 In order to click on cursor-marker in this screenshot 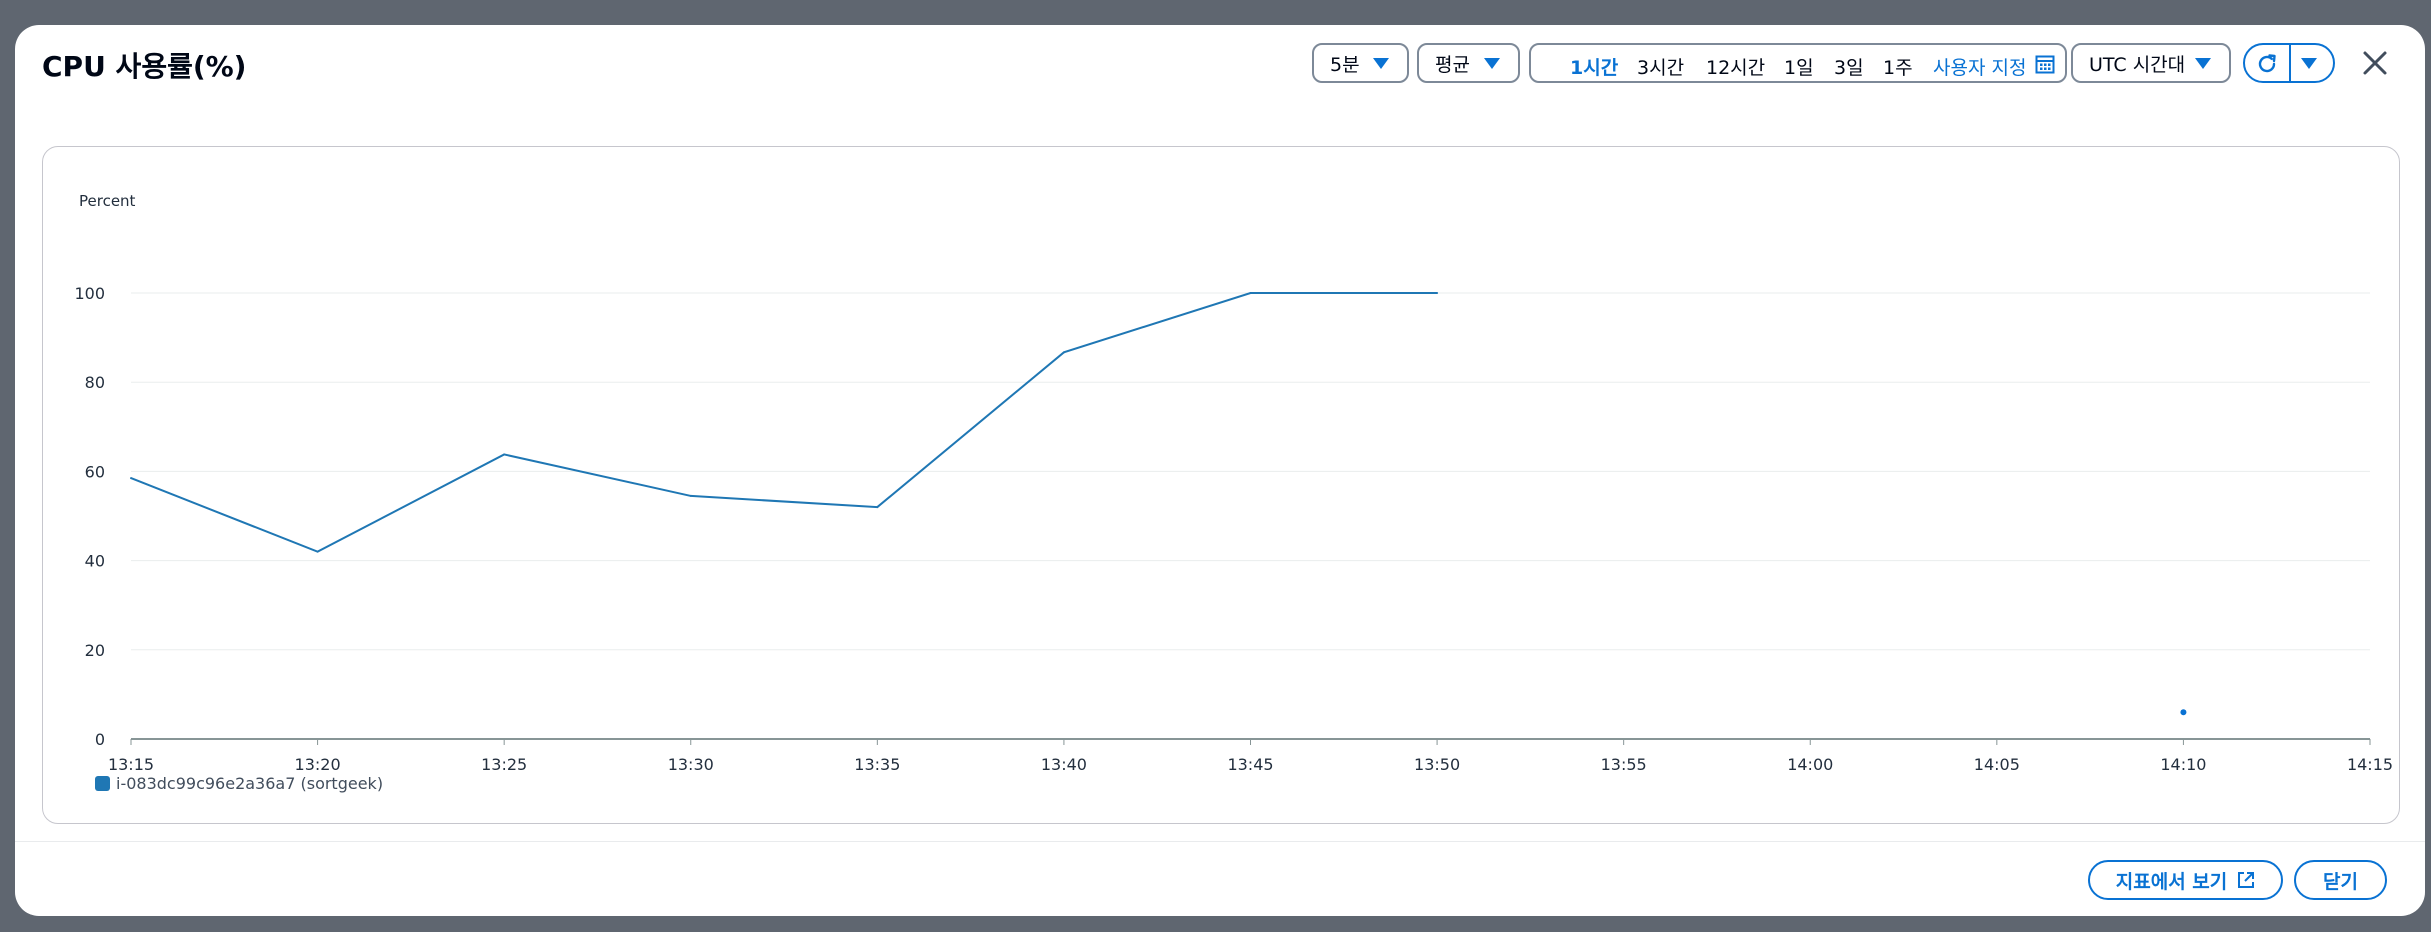, I will do `click(2183, 712)`.